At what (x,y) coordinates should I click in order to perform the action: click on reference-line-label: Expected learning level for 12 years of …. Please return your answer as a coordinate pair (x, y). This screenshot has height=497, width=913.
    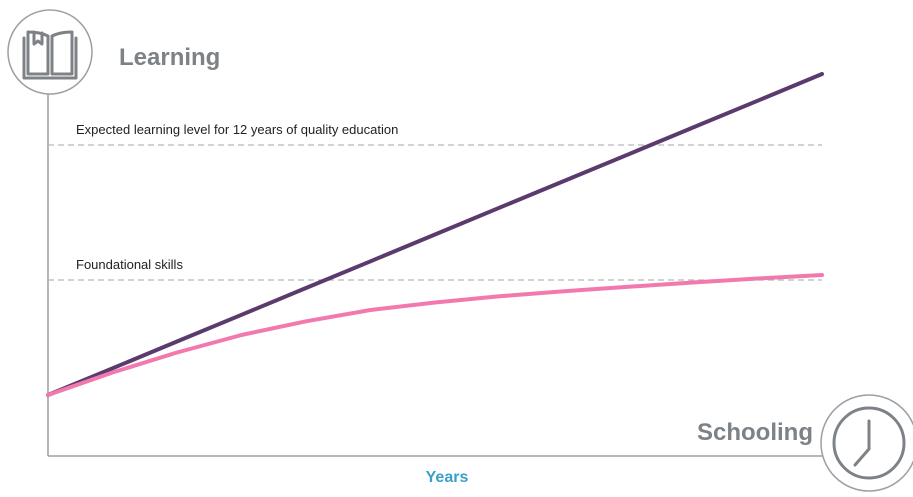
    Looking at the image, I should click on (237, 129).